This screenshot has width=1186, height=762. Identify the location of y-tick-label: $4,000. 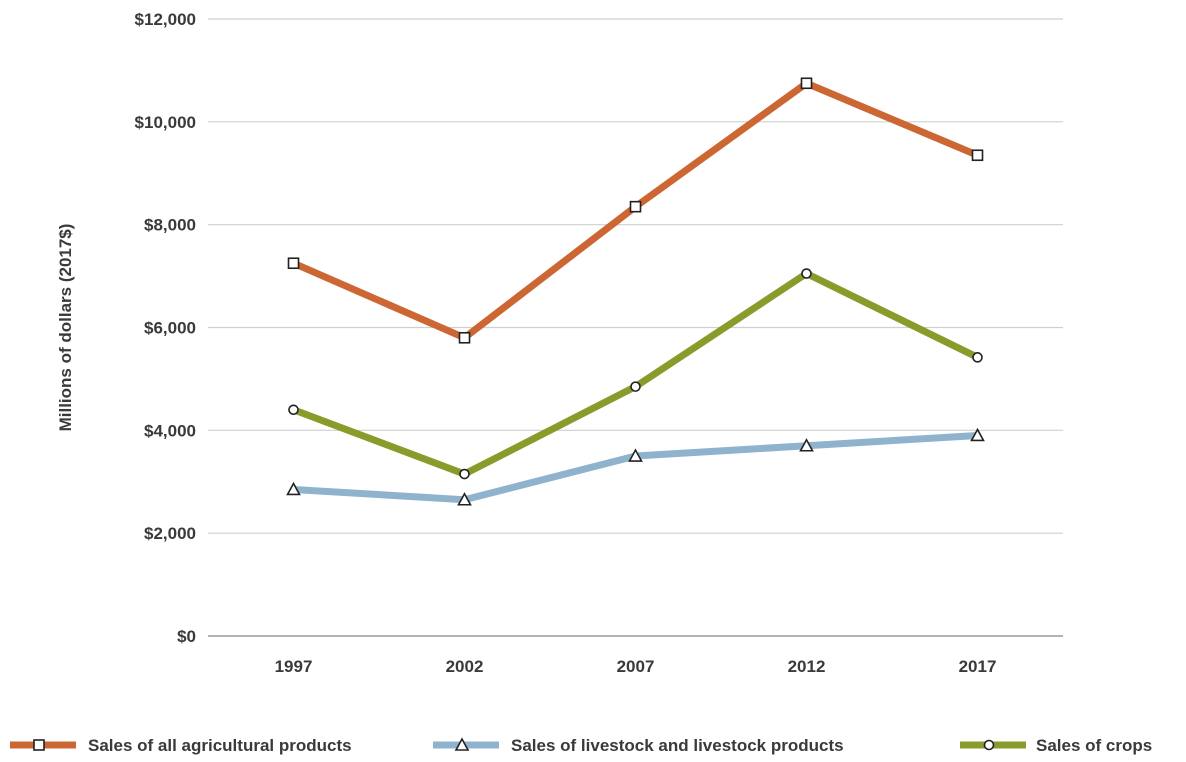
(170, 430).